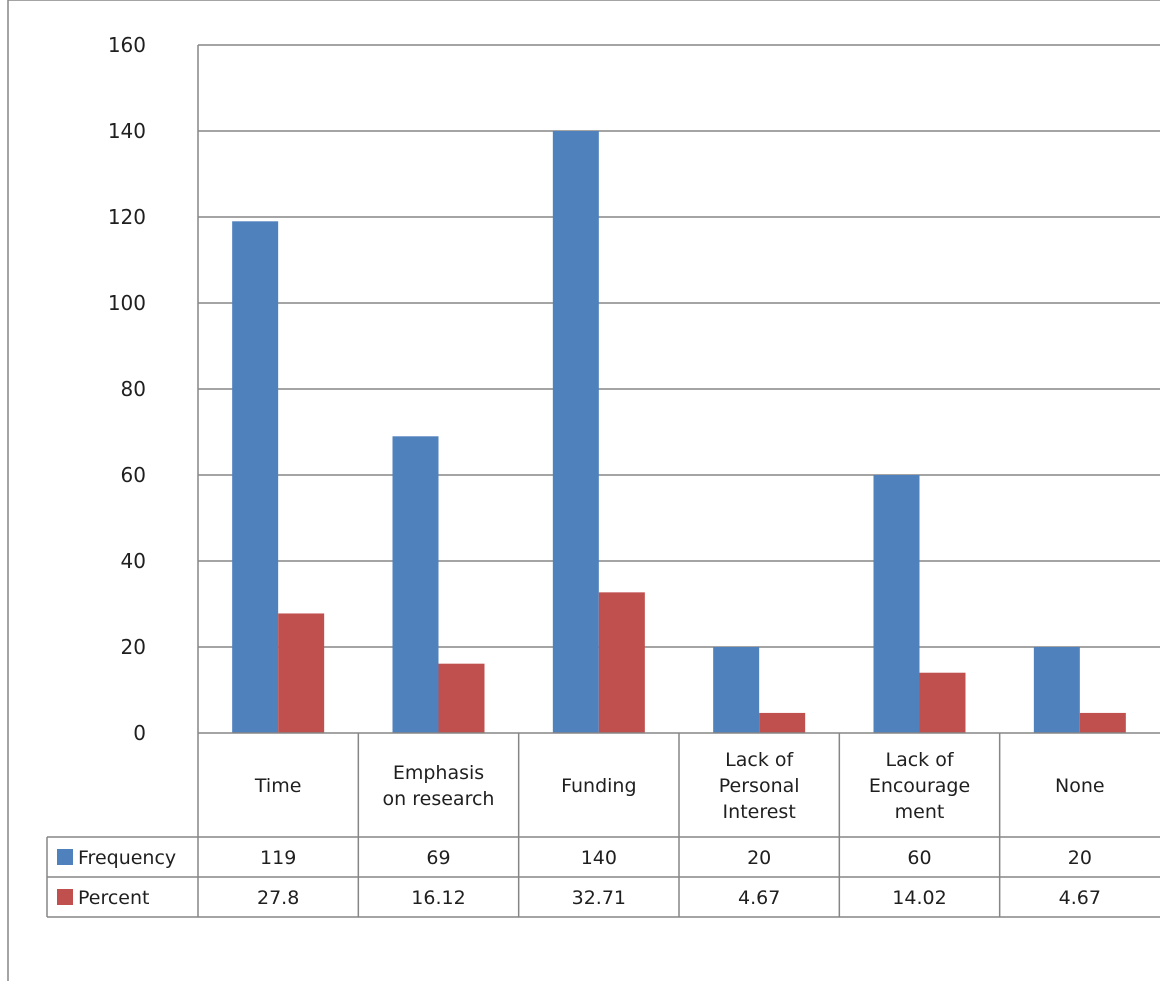 This screenshot has height=985, width=1160. Describe the element at coordinates (65, 857) in the screenshot. I see `legend-key-frequency` at that location.